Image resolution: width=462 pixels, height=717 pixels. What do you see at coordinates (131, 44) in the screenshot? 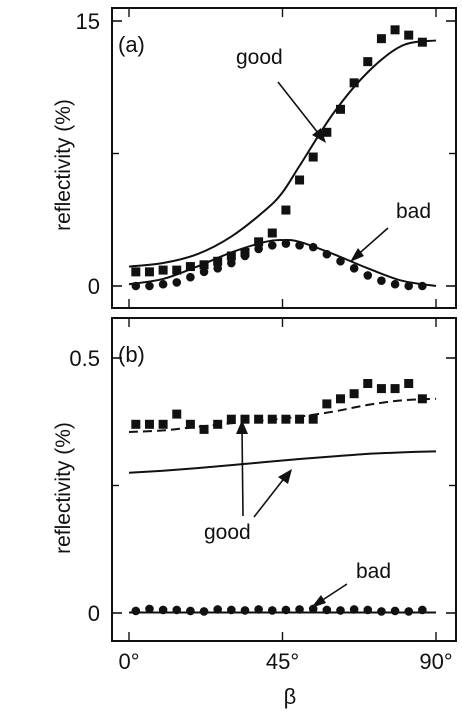
I see `panel-a-label: (a)` at bounding box center [131, 44].